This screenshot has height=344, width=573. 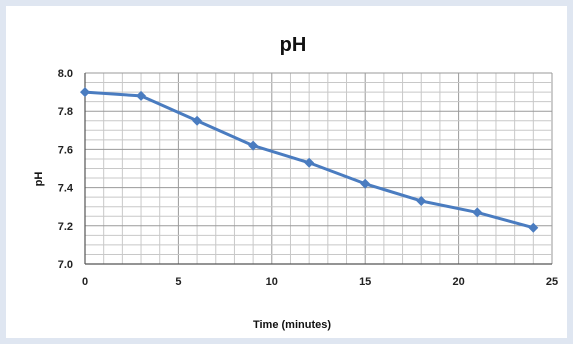 What do you see at coordinates (39, 179) in the screenshot?
I see `y-axis-title: pH` at bounding box center [39, 179].